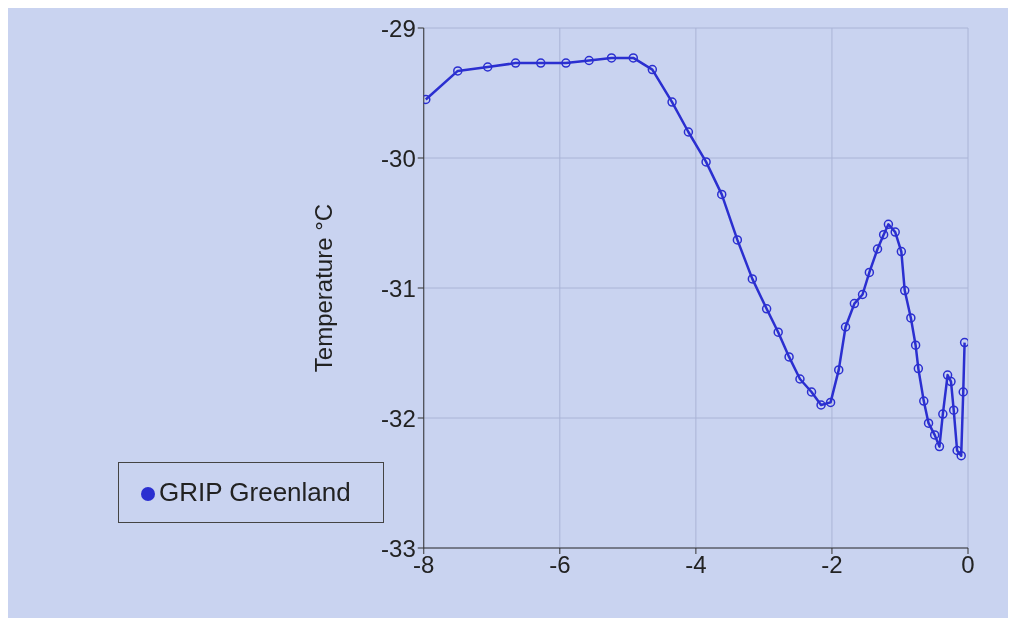 The width and height of the screenshot is (1024, 630). I want to click on y-tick-label: -31, so click(398, 288).